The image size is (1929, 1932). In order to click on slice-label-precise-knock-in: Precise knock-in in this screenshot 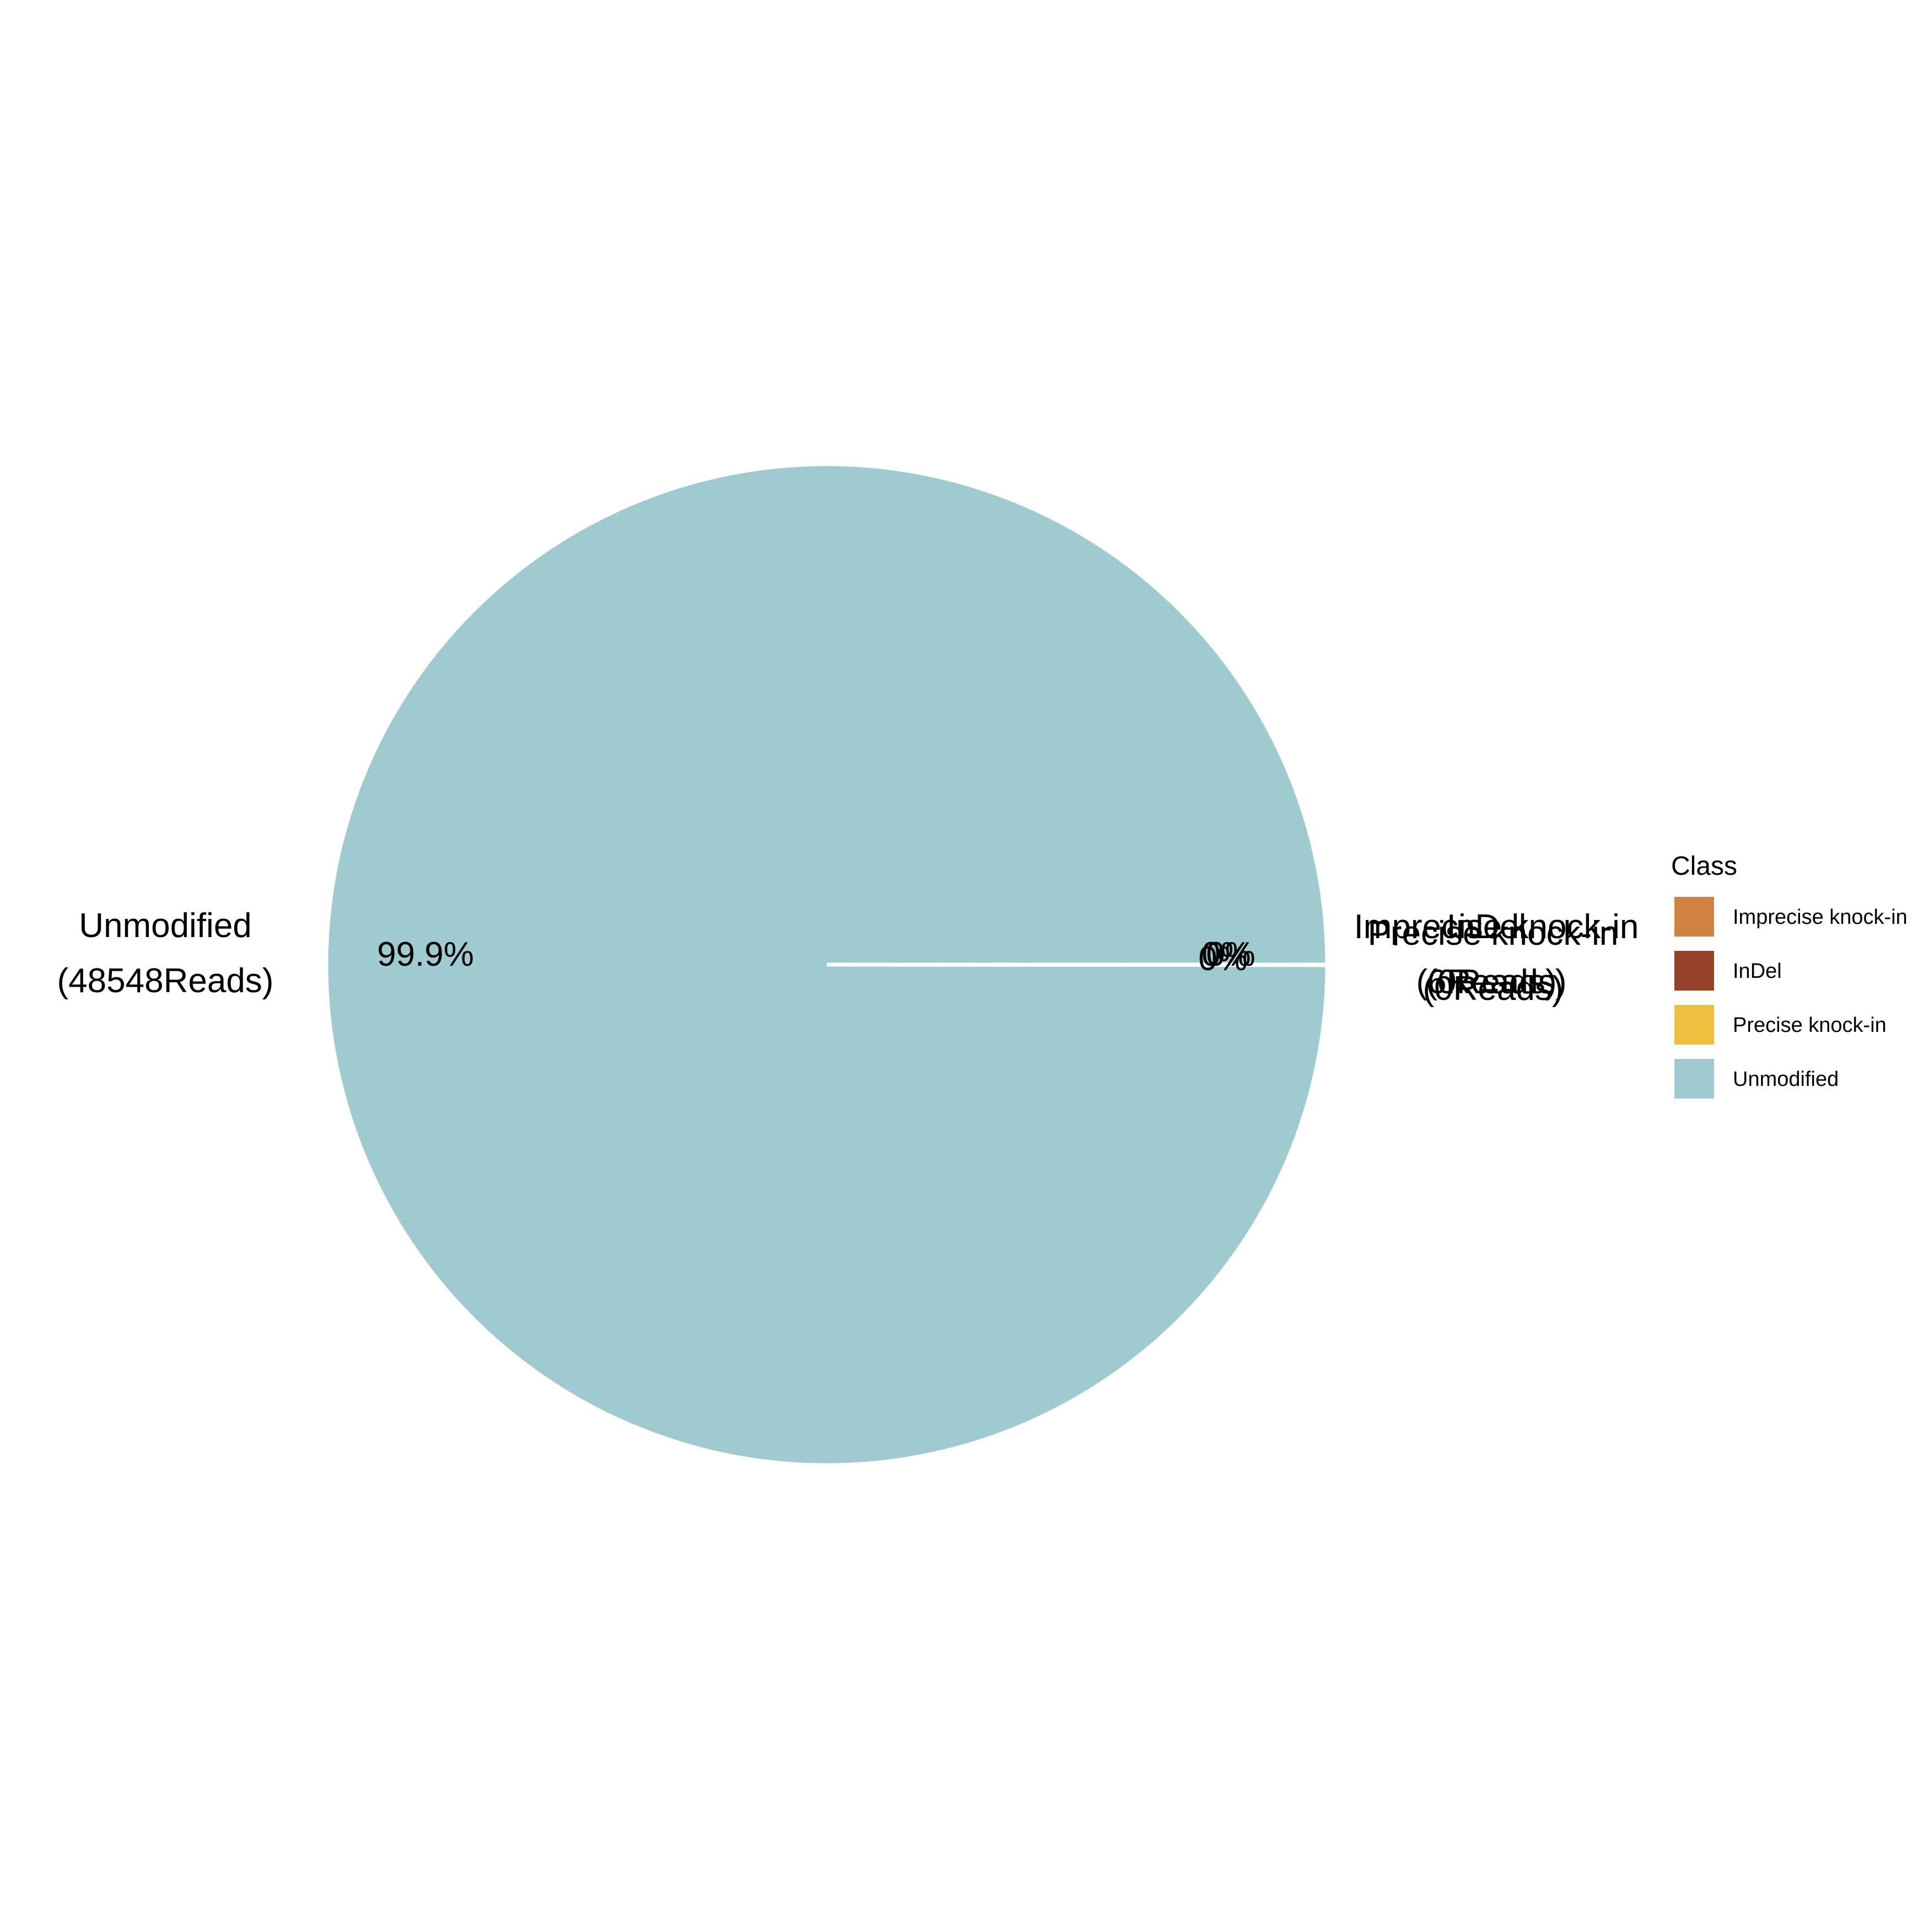, I will do `click(1493, 933)`.